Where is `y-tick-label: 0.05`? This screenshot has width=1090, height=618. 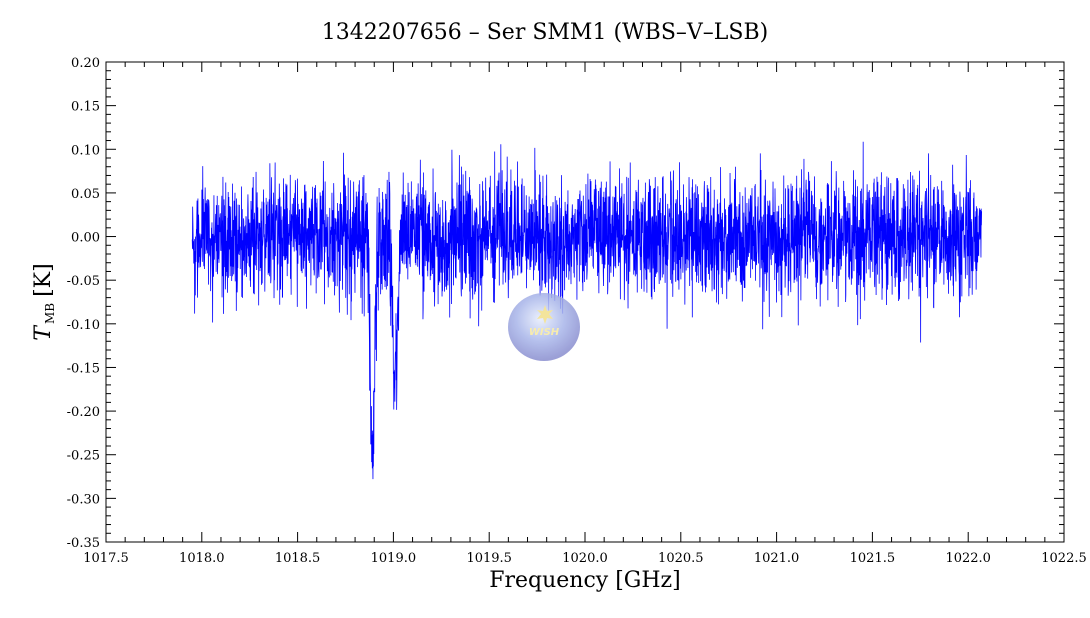
y-tick-label: 0.05 is located at coordinates (85, 194).